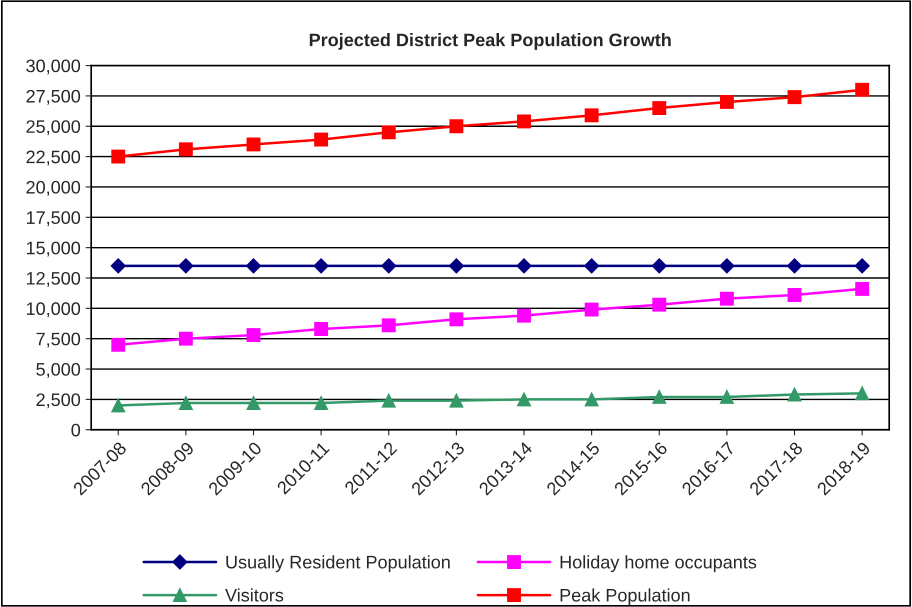 This screenshot has width=912, height=607. Describe the element at coordinates (53, 279) in the screenshot. I see `y-tick-label: 12,500` at that location.